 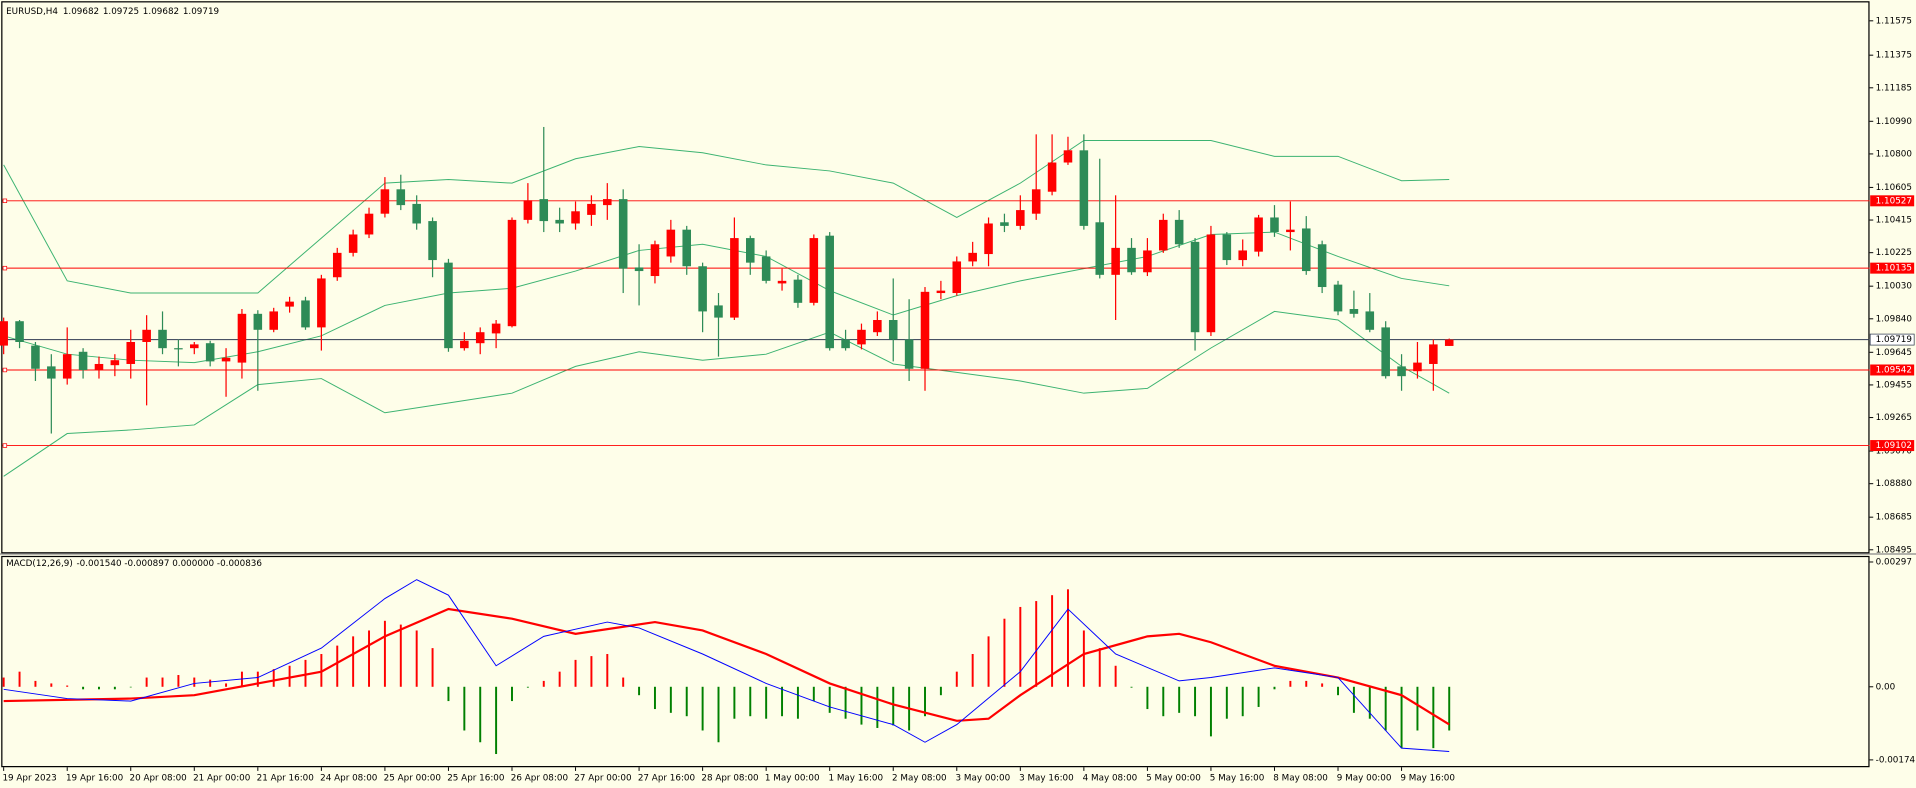 I want to click on y-tick-label: 1.09070, so click(x=1894, y=452).